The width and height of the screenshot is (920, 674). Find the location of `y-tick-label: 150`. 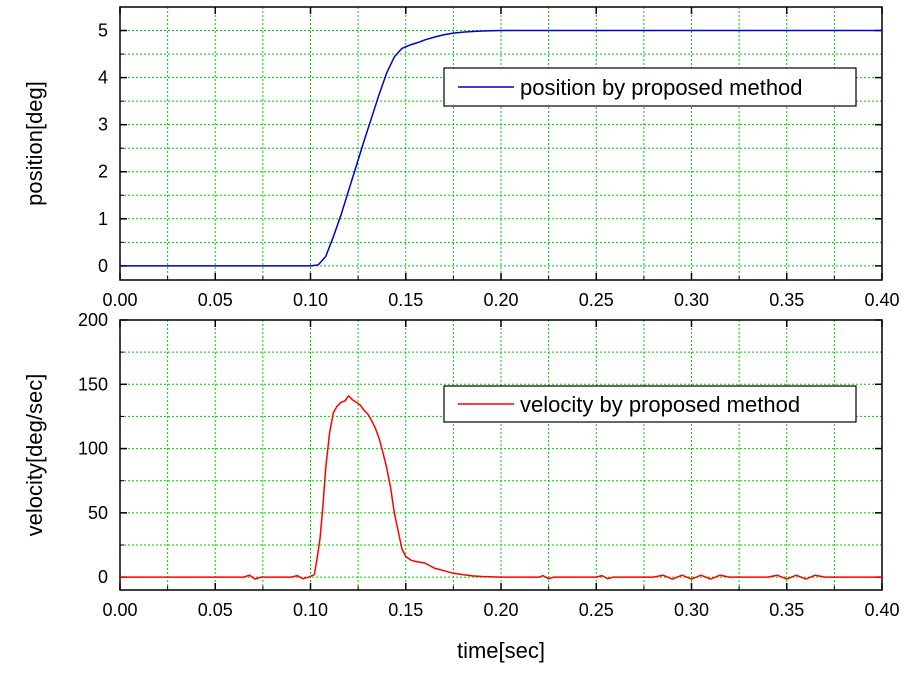

y-tick-label: 150 is located at coordinates (93, 384).